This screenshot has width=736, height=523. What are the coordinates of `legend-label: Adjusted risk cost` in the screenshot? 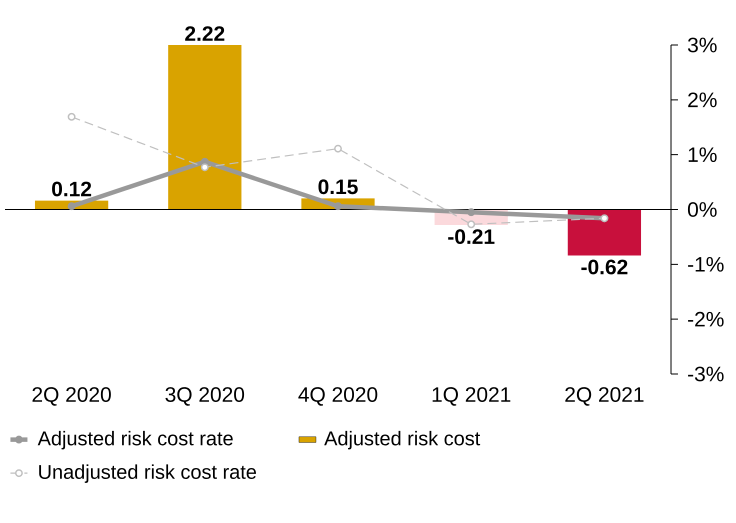 It's located at (402, 440).